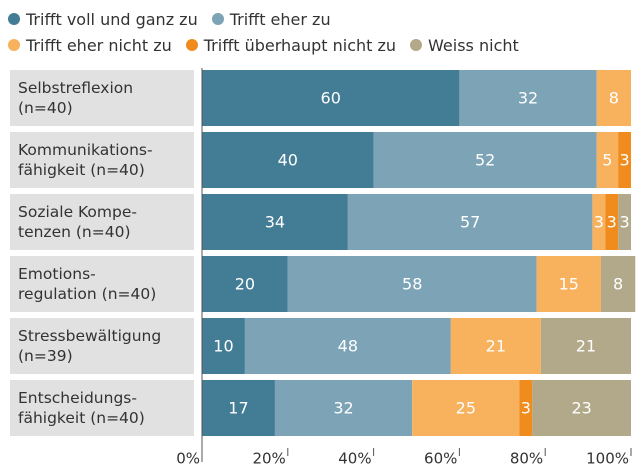  What do you see at coordinates (102, 222) in the screenshot?
I see `category-label: Soziale Kompe- tenzen (n=40)` at bounding box center [102, 222].